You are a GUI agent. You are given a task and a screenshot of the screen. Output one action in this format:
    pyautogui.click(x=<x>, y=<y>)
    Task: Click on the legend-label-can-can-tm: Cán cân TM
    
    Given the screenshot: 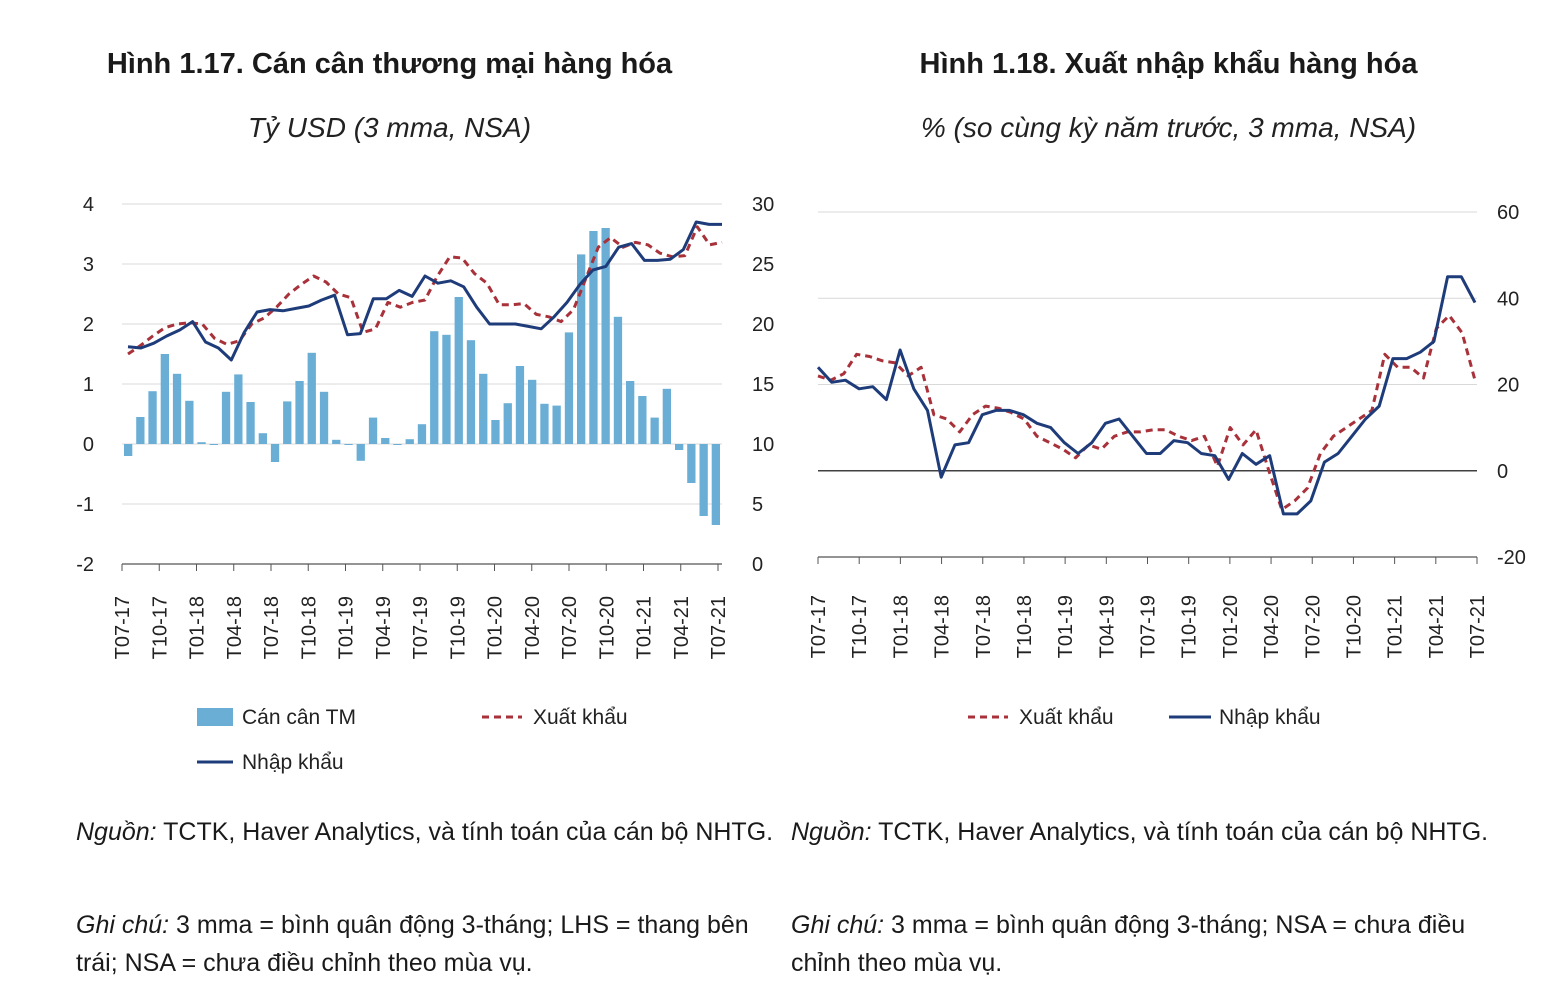 What is the action you would take?
    pyautogui.click(x=299, y=717)
    